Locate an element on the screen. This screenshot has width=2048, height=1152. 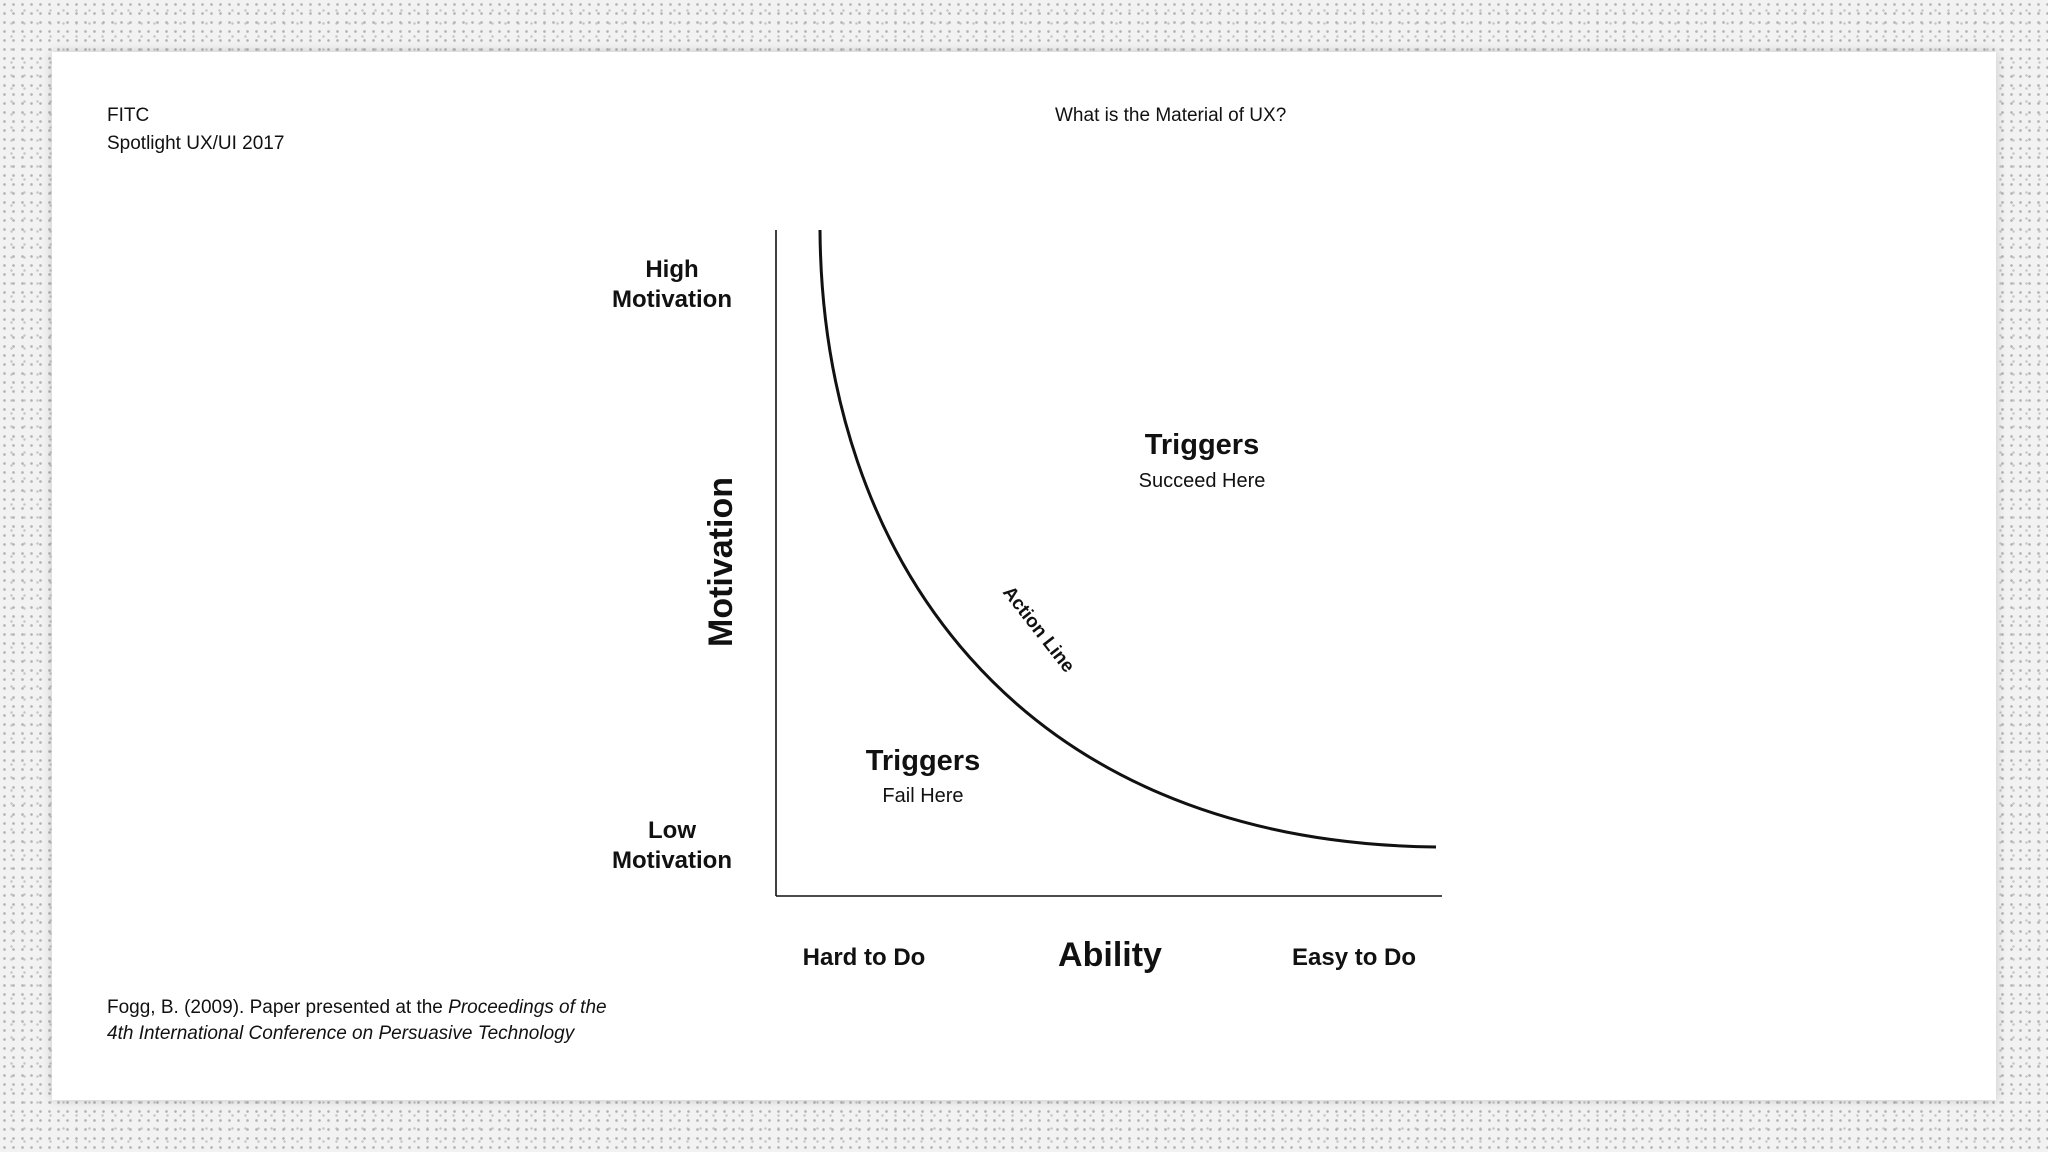
y-low-label-line1: Low is located at coordinates (672, 830).